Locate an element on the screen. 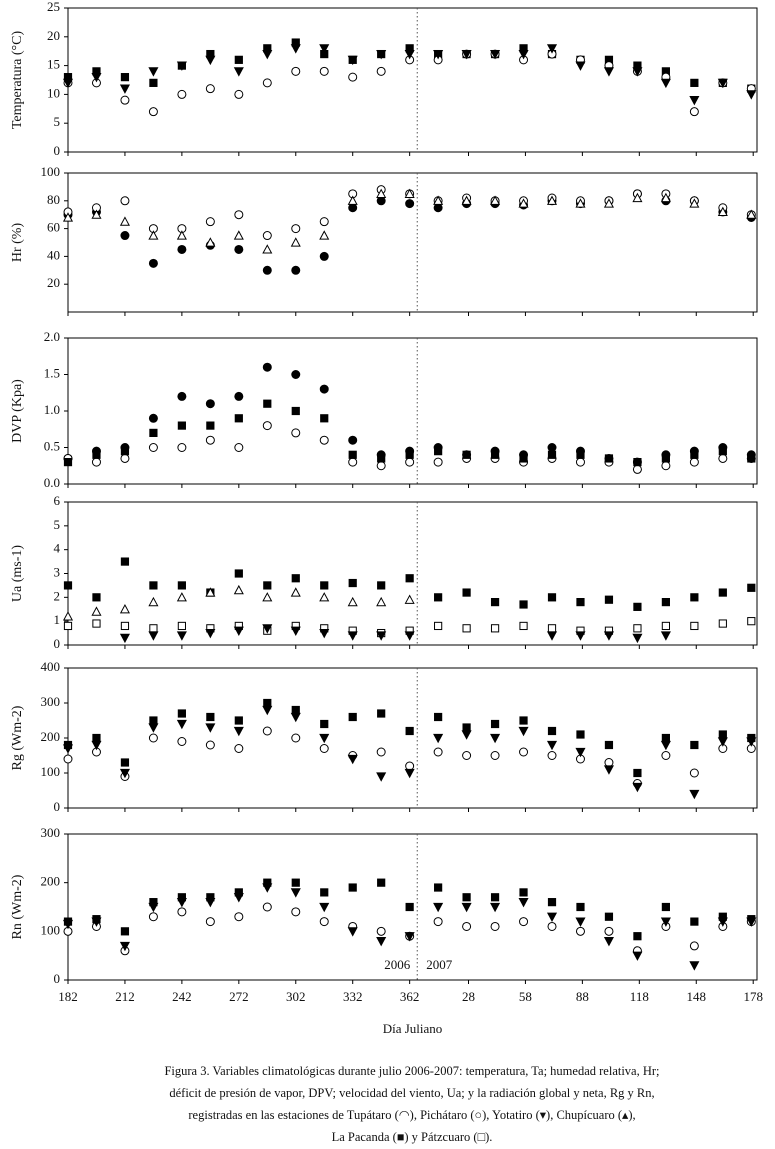  x-tick-label: 332 is located at coordinates (353, 996).